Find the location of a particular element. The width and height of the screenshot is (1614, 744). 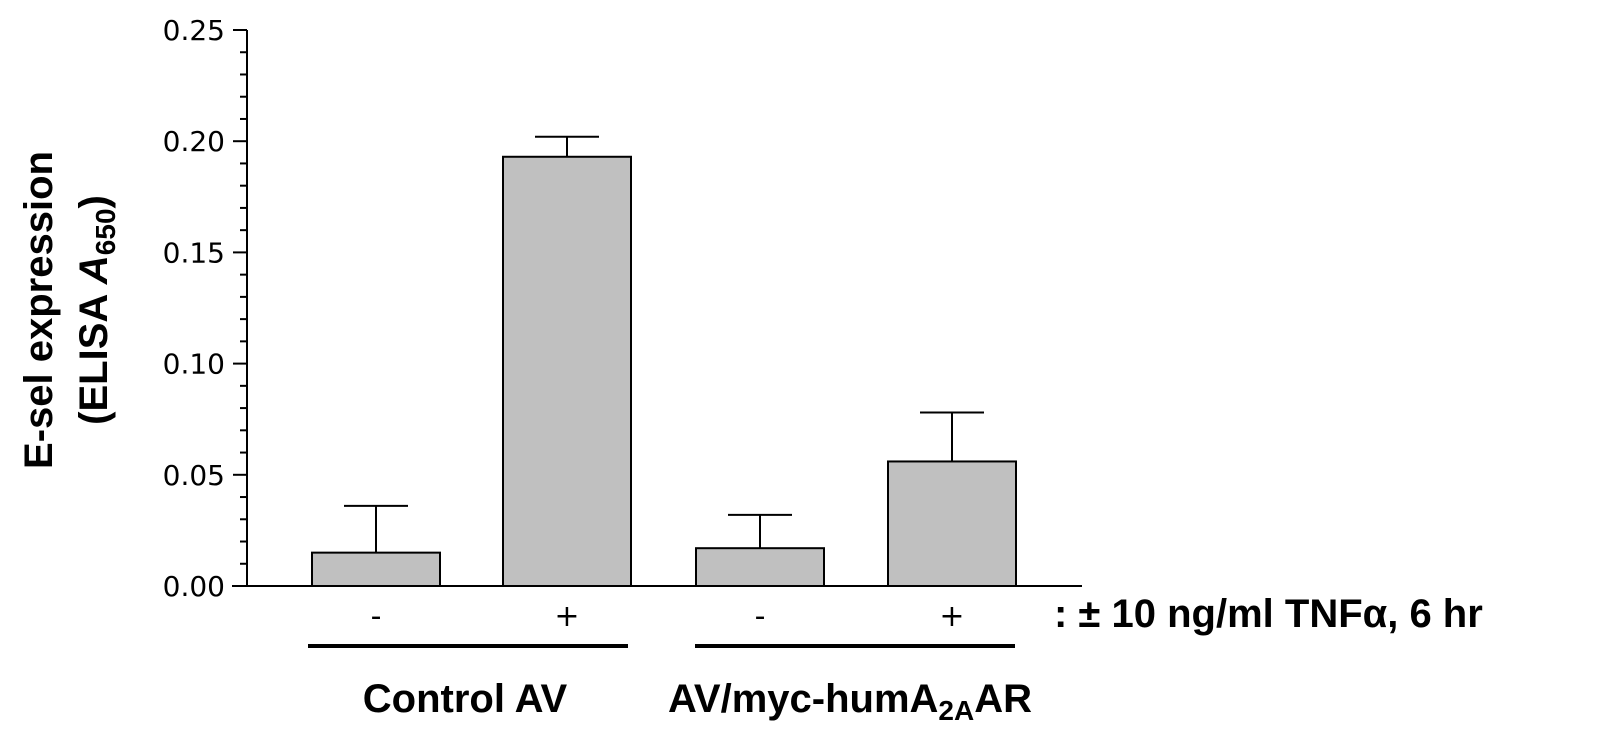

y-axis-title-line1: E-sel expression is located at coordinates (39, 310).